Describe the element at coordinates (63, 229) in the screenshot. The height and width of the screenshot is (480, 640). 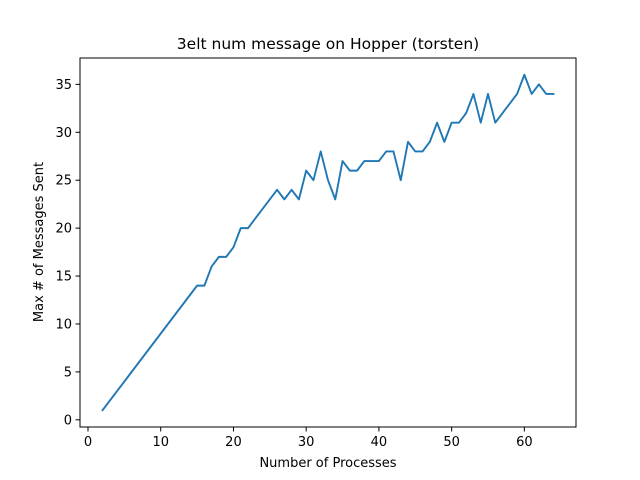
I see `y-tick-label: 20` at that location.